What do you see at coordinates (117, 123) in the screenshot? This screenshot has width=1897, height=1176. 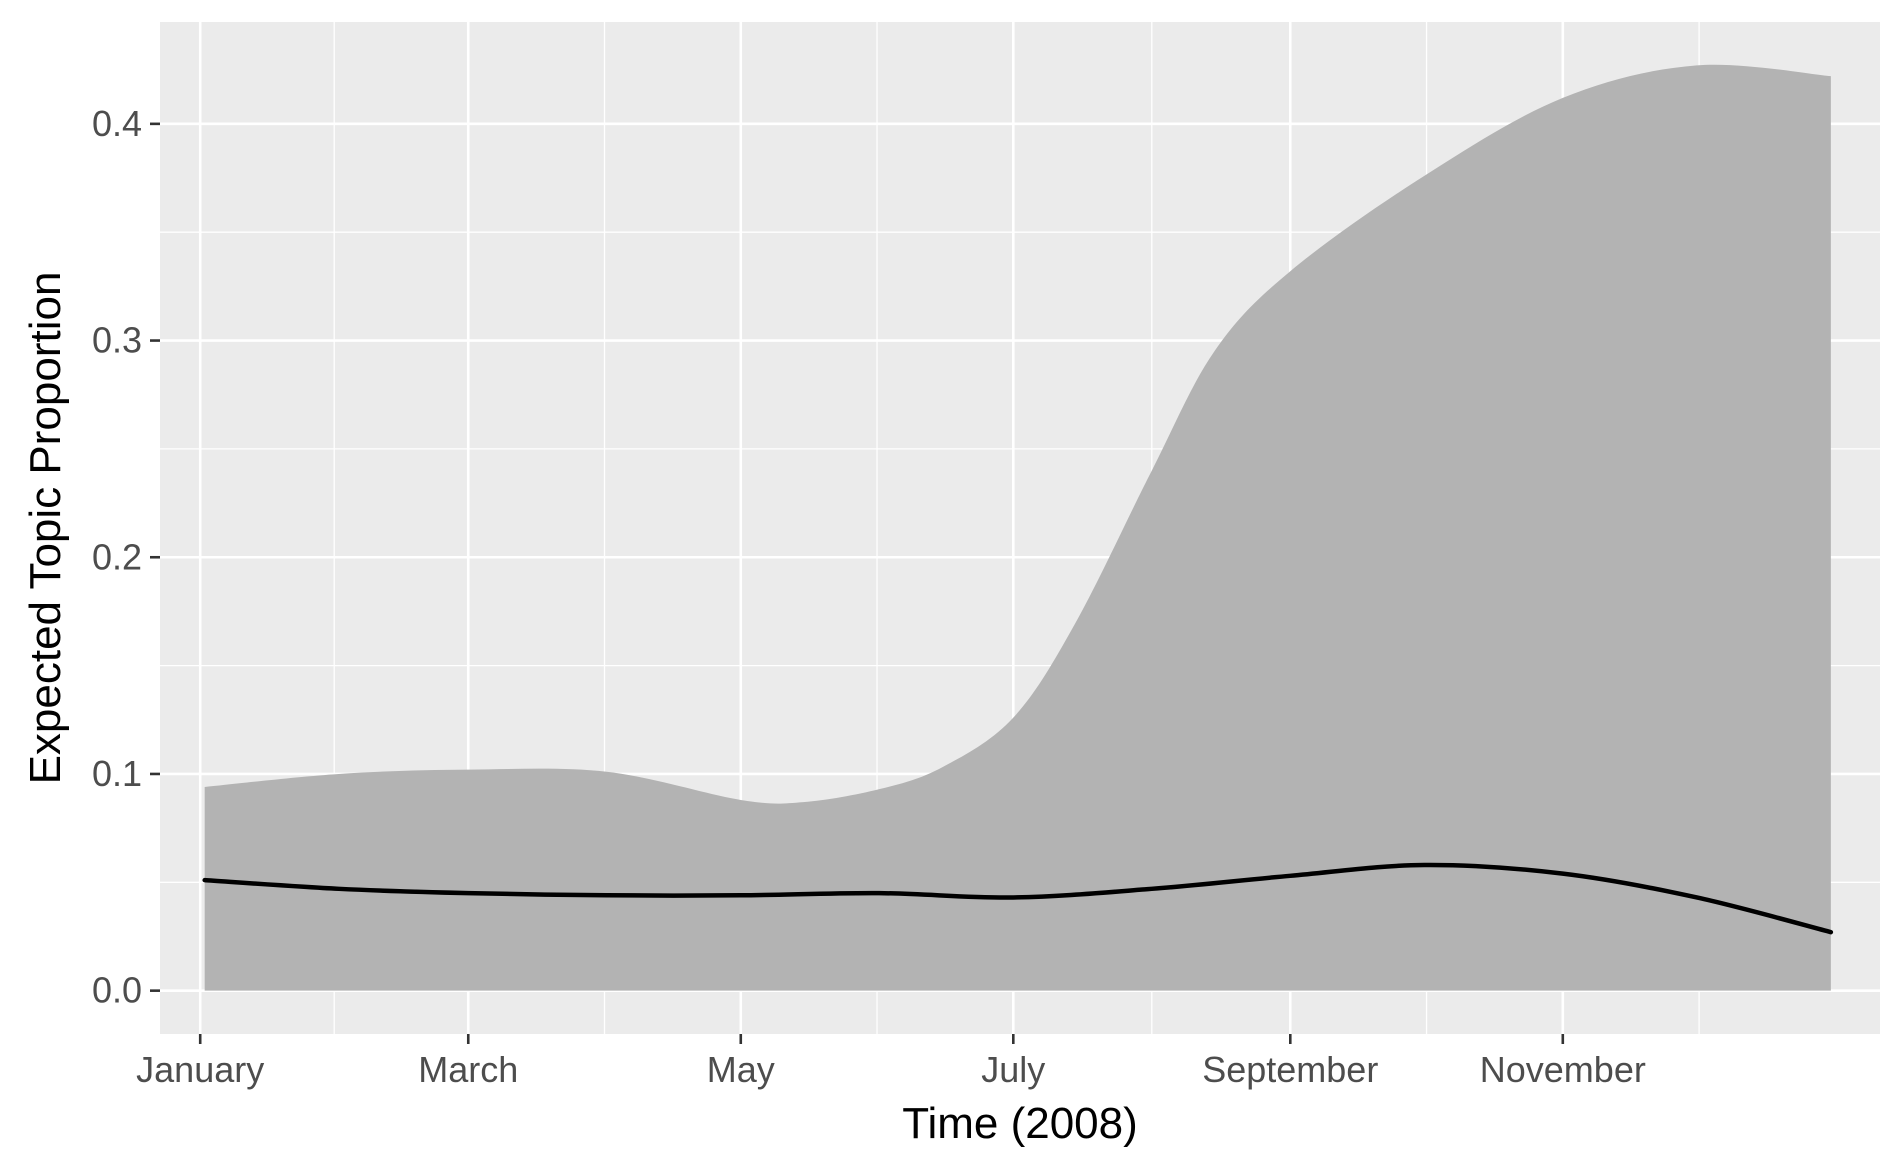 I see `y-tick-label: 0.4` at bounding box center [117, 123].